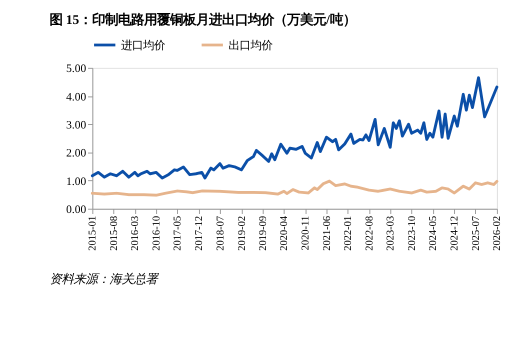 Image resolution: width=515 pixels, height=346 pixels. Describe the element at coordinates (76, 210) in the screenshot. I see `y-tick-label: 0.00` at that location.